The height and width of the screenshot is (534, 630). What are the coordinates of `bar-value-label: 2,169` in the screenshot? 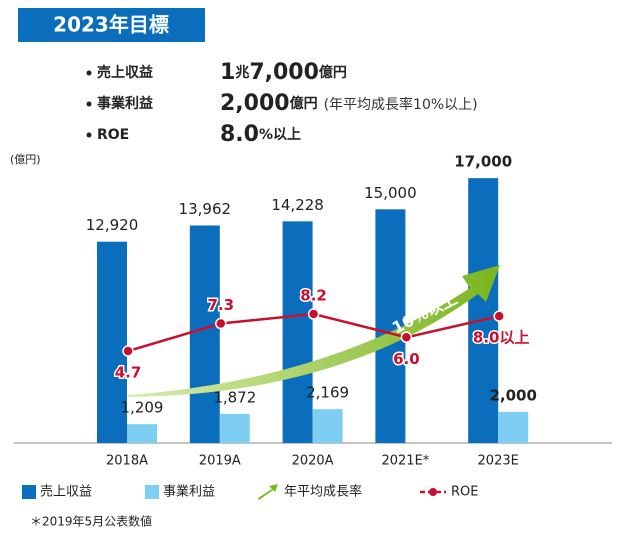 It's located at (327, 393).